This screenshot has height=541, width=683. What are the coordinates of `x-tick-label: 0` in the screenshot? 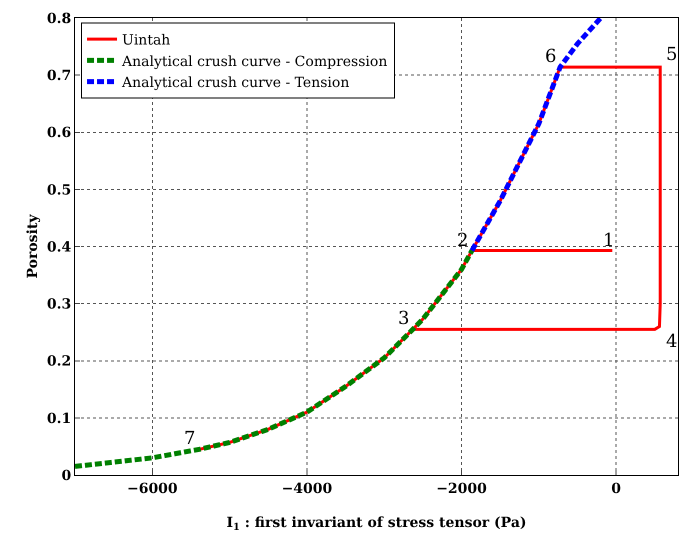 It's located at (616, 488).